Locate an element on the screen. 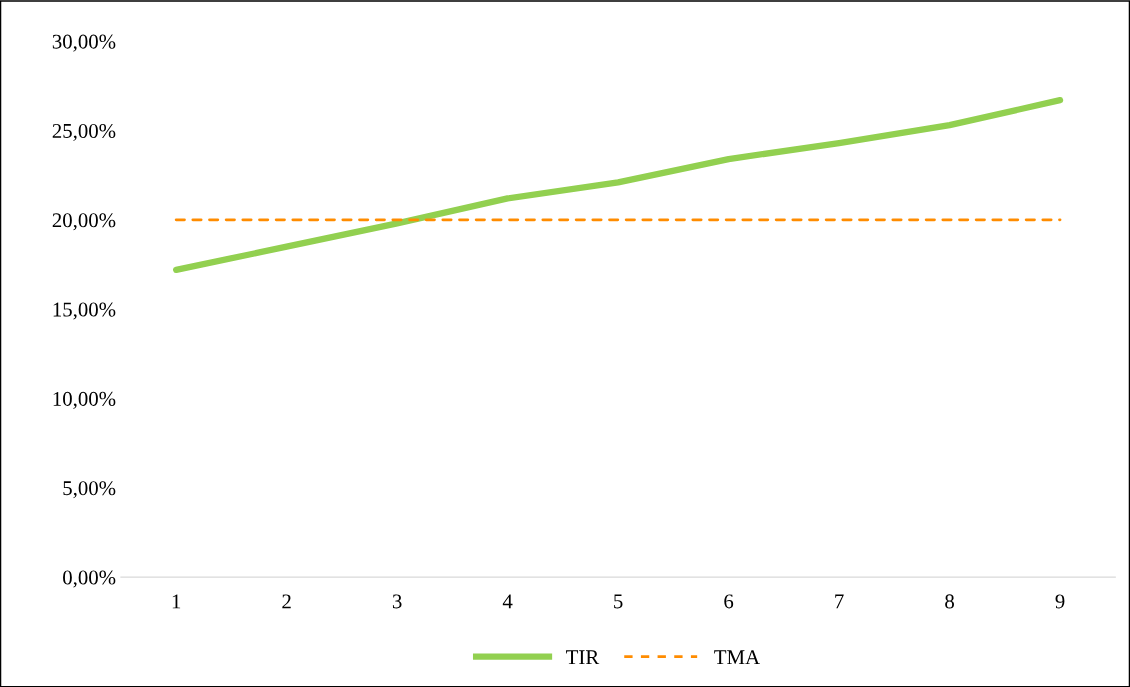 The image size is (1130, 687). y-tick-label: 10,00% is located at coordinates (84, 400).